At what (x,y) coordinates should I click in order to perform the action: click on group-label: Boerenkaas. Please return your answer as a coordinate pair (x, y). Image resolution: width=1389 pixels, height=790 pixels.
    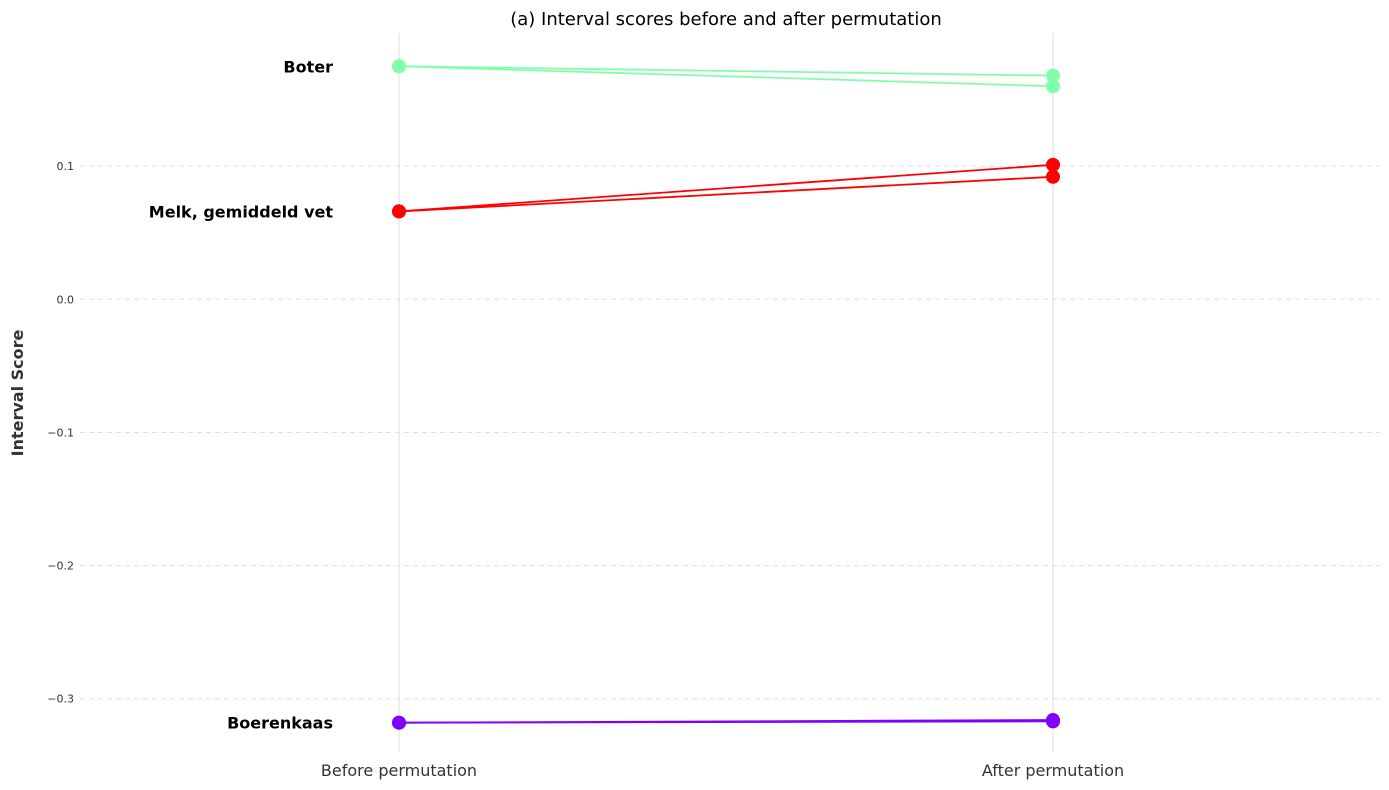
    Looking at the image, I should click on (280, 723).